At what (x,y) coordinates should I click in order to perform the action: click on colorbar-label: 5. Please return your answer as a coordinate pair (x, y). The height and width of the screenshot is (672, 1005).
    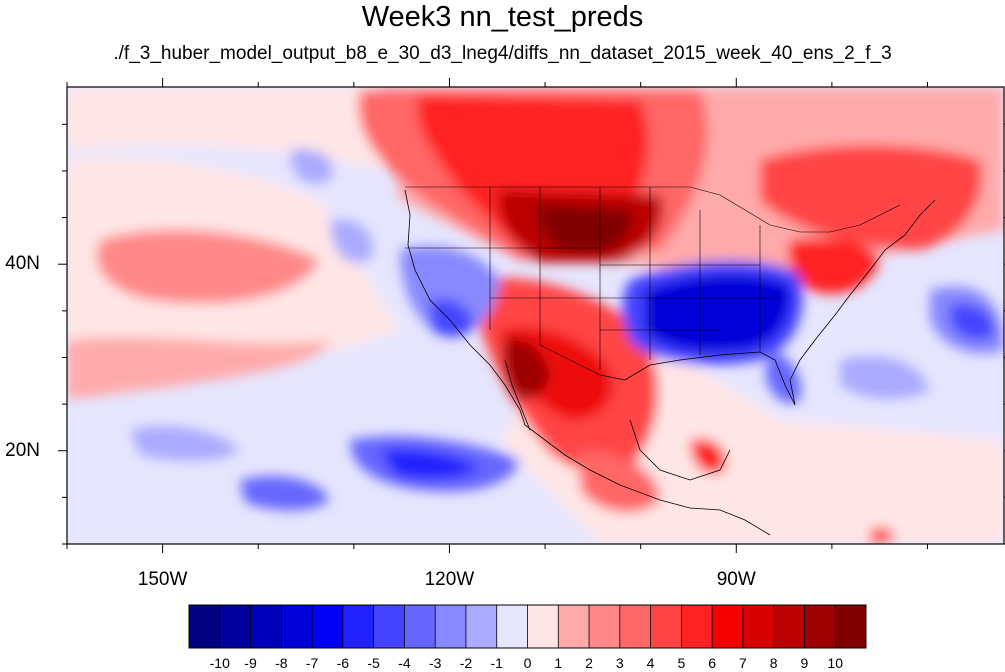
    Looking at the image, I should click on (681, 663).